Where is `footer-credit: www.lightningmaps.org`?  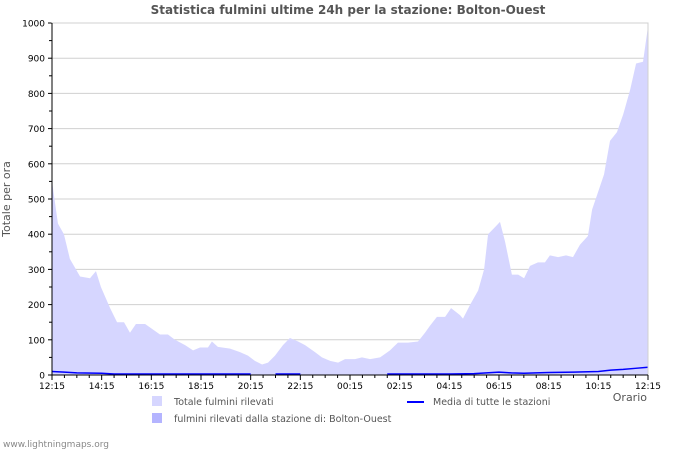
footer-credit: www.lightningmaps.org is located at coordinates (56, 445).